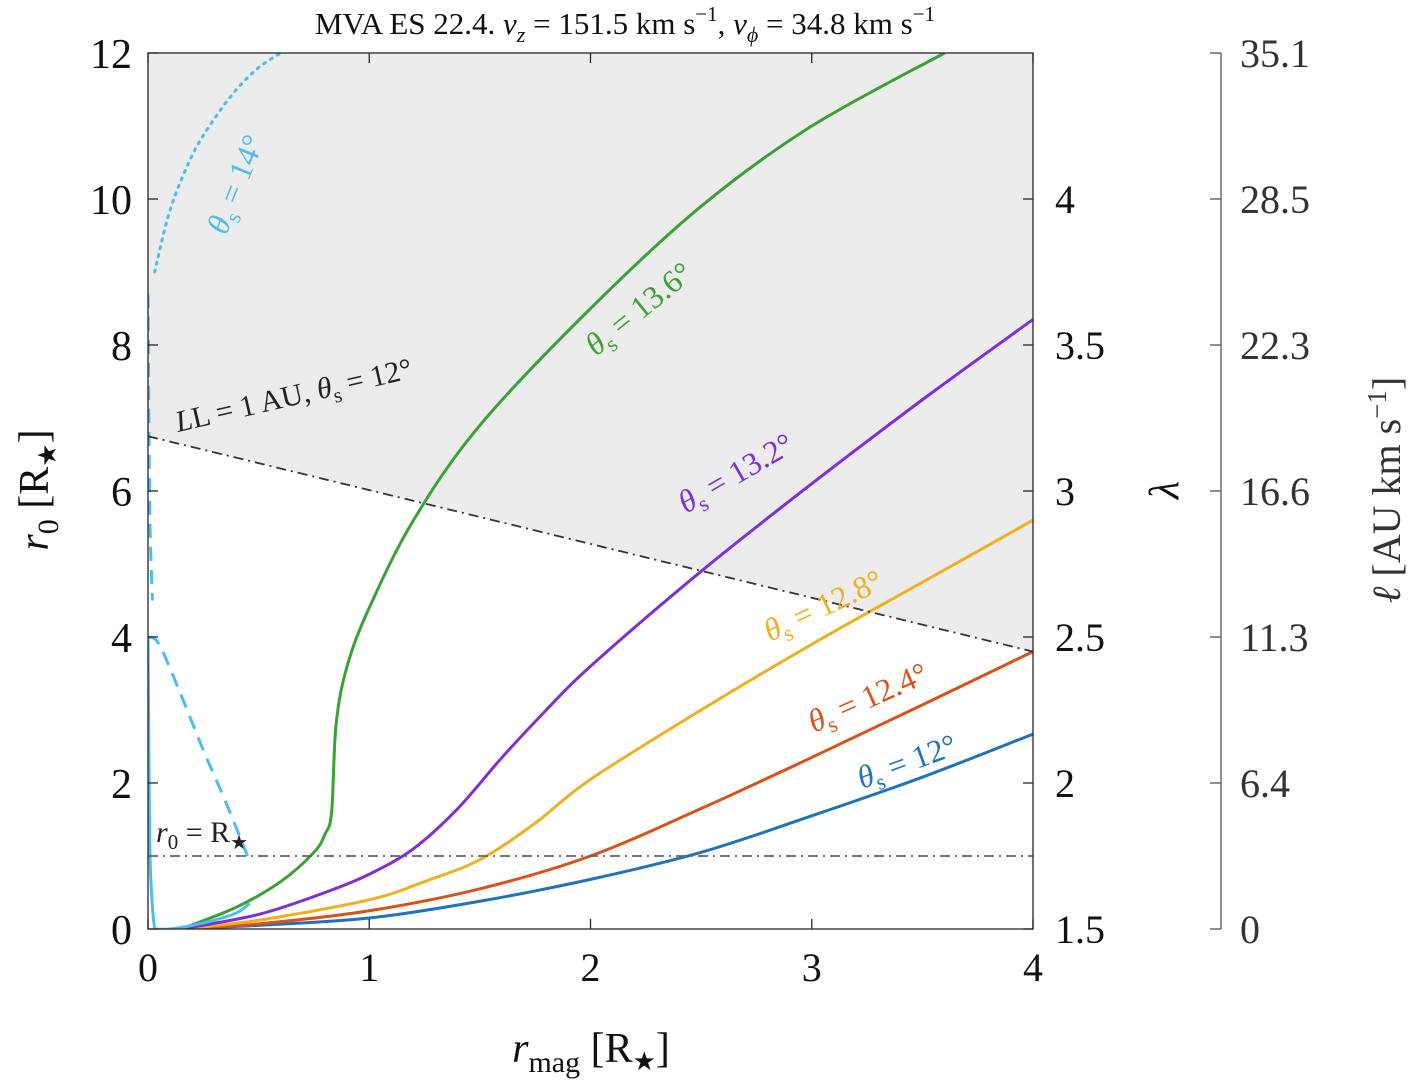 The width and height of the screenshot is (1418, 1083). What do you see at coordinates (121, 785) in the screenshot?
I see `y-tick-label: 2` at bounding box center [121, 785].